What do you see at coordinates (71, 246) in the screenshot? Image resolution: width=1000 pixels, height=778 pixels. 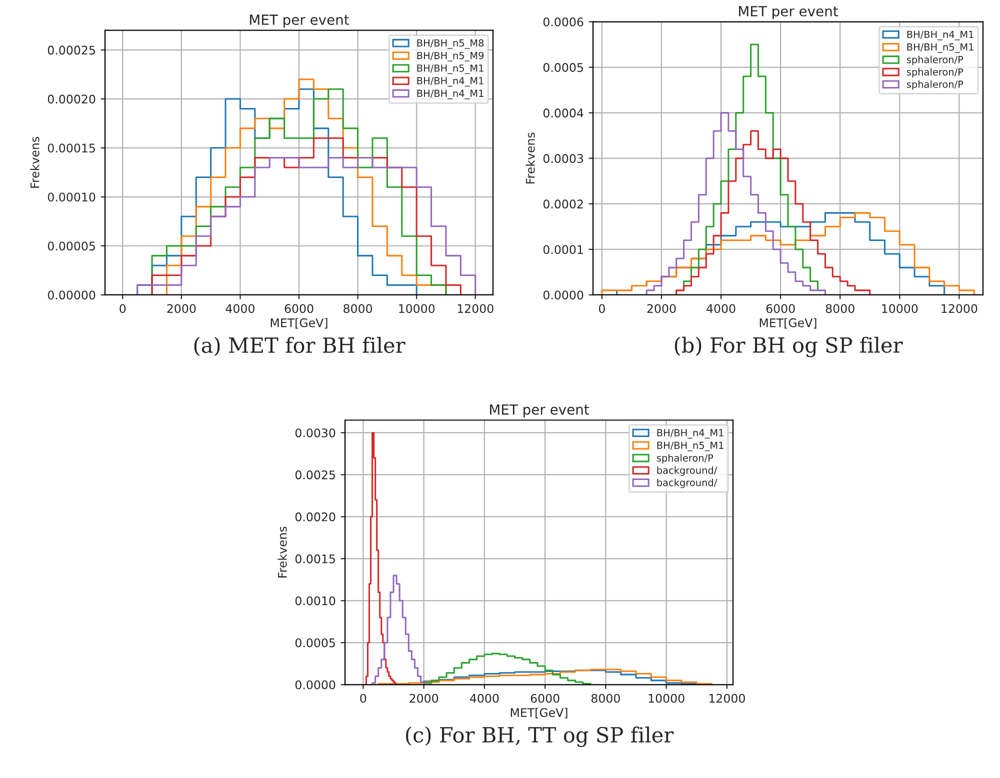 I see `y-tick-label: 0.00005` at bounding box center [71, 246].